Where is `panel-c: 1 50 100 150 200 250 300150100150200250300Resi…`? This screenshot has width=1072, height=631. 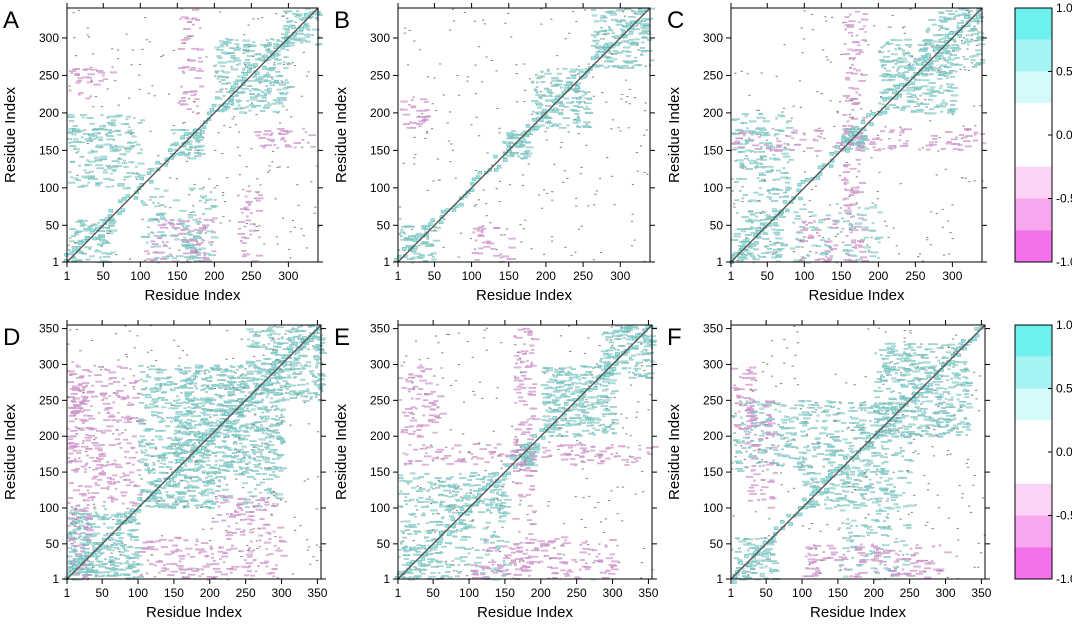
panel-c: 1 50 100 150 200 250 300150100150200250300Resi… is located at coordinates (826, 153).